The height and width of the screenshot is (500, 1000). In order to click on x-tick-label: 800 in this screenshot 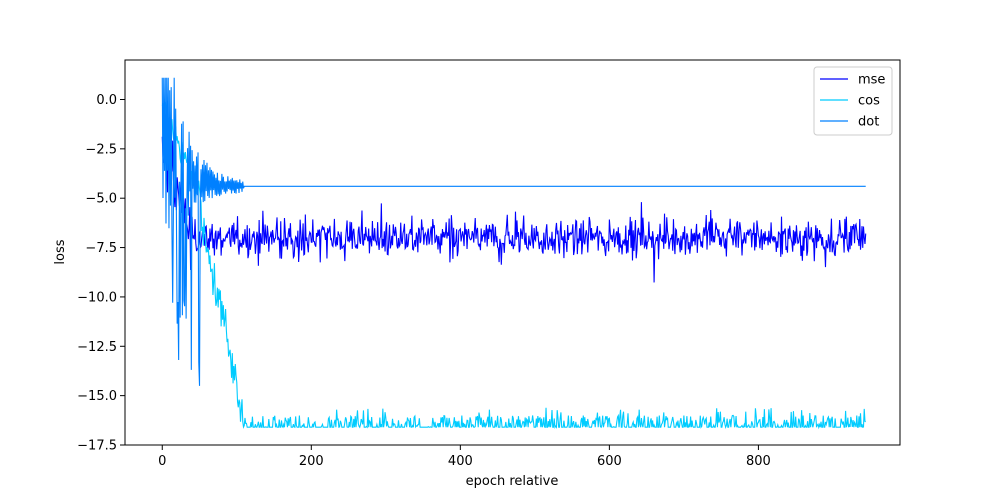, I will do `click(758, 461)`.